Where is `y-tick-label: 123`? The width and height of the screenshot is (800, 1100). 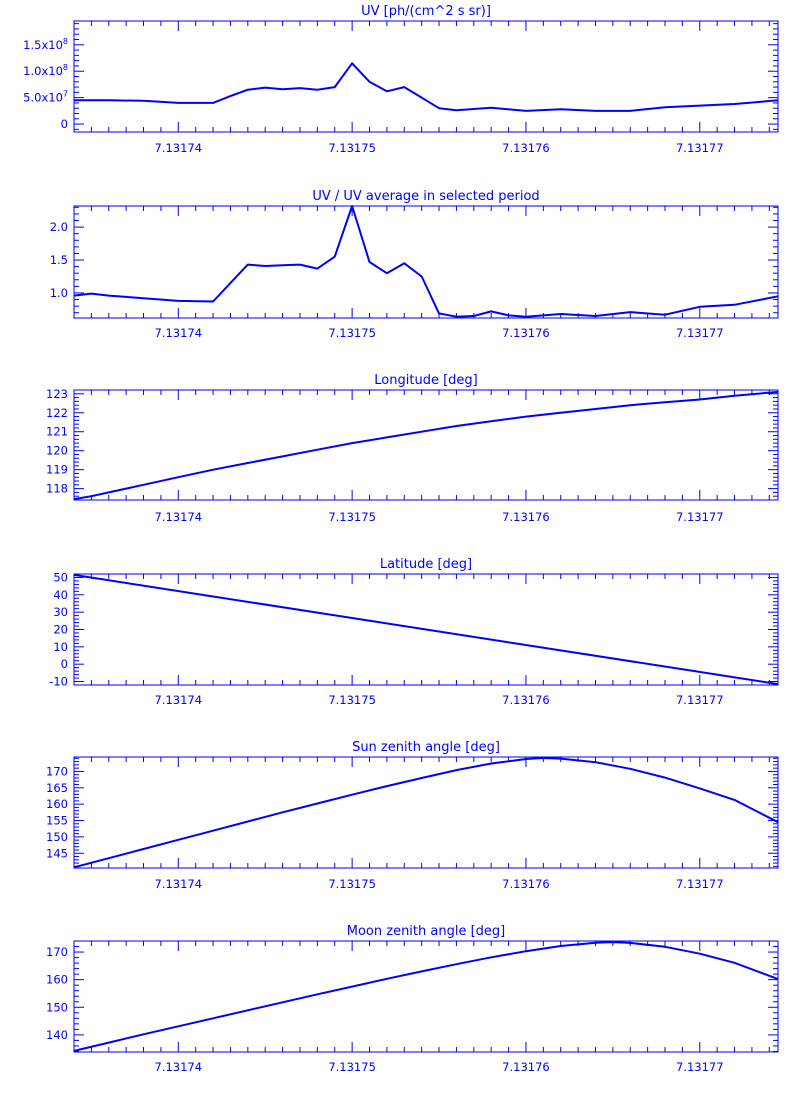 y-tick-label: 123 is located at coordinates (57, 394).